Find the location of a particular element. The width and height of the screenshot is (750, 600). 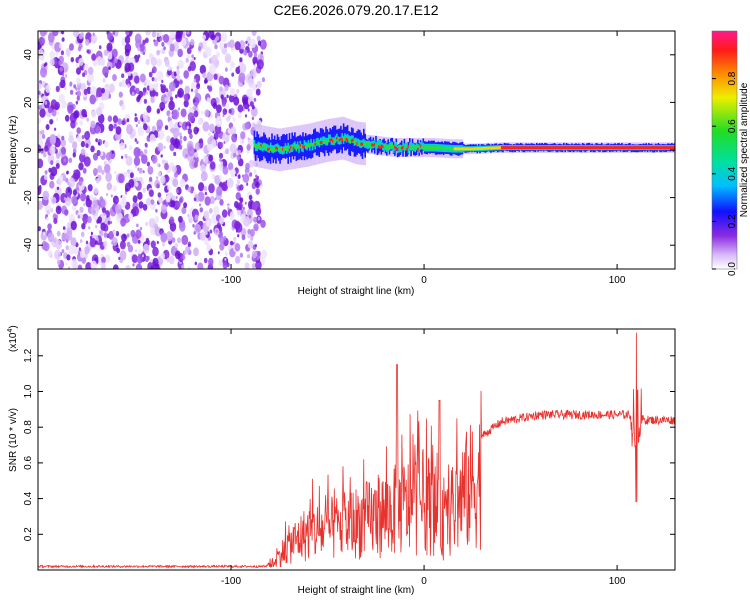

y-tick-label: 0.2 is located at coordinates (28, 534).